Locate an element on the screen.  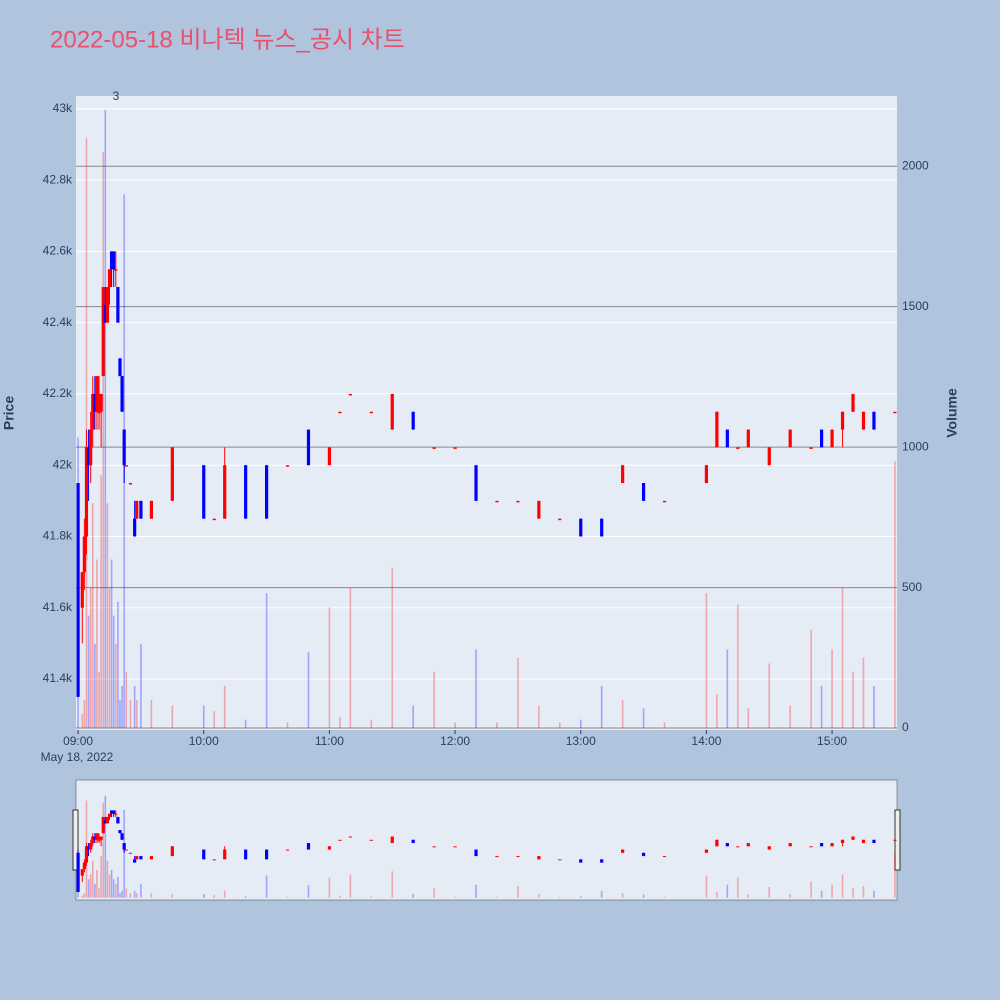
y2-tick-label: 500 is located at coordinates (912, 587).